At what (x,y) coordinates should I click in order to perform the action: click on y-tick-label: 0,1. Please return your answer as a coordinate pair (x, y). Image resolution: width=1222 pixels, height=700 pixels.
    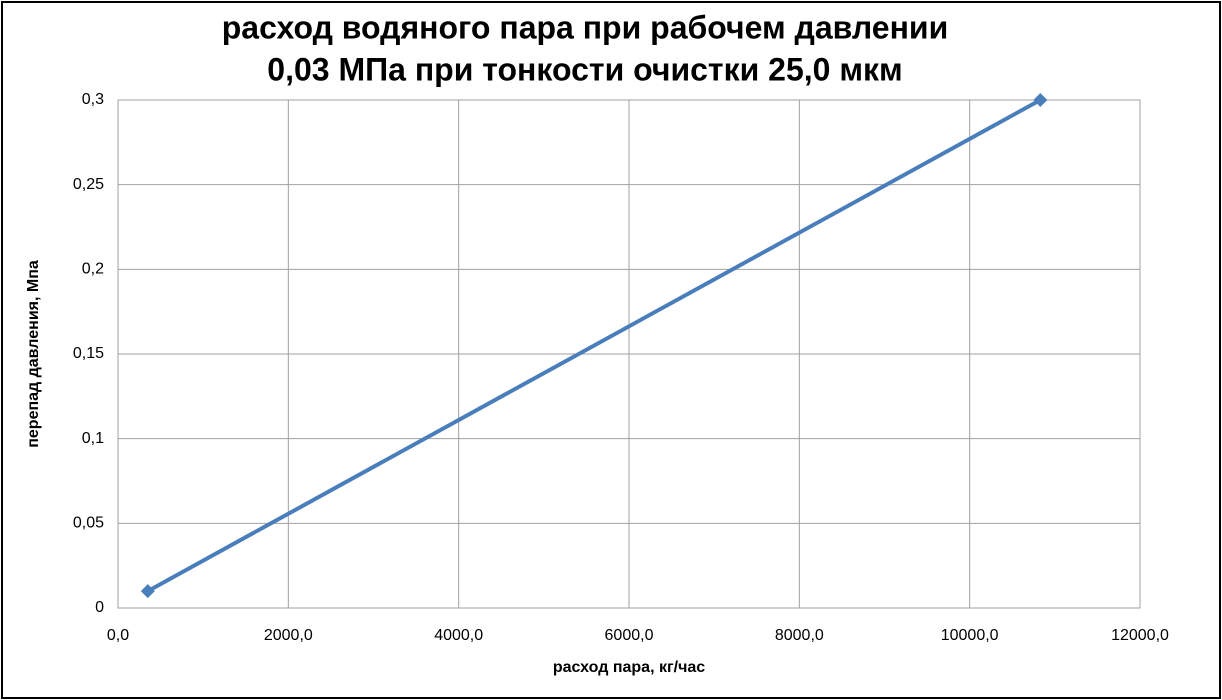
    Looking at the image, I should click on (93, 438).